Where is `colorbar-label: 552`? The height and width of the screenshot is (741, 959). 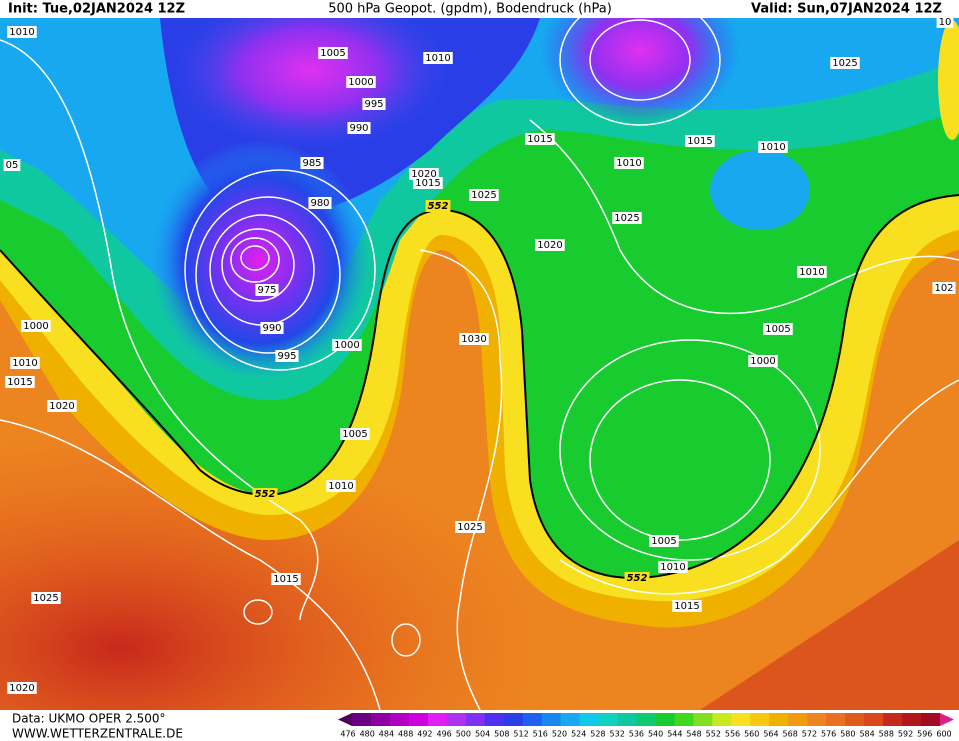 colorbar-label: 552 is located at coordinates (713, 734).